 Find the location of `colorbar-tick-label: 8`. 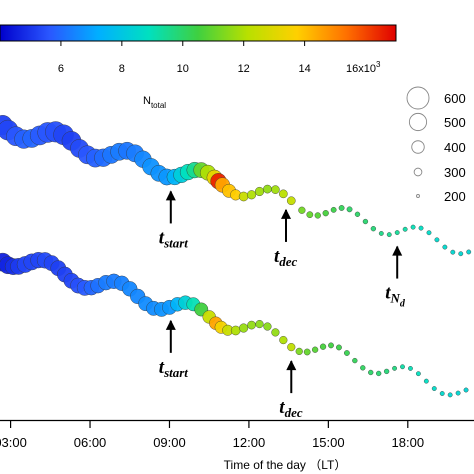

colorbar-tick-label: 8 is located at coordinates (122, 69).